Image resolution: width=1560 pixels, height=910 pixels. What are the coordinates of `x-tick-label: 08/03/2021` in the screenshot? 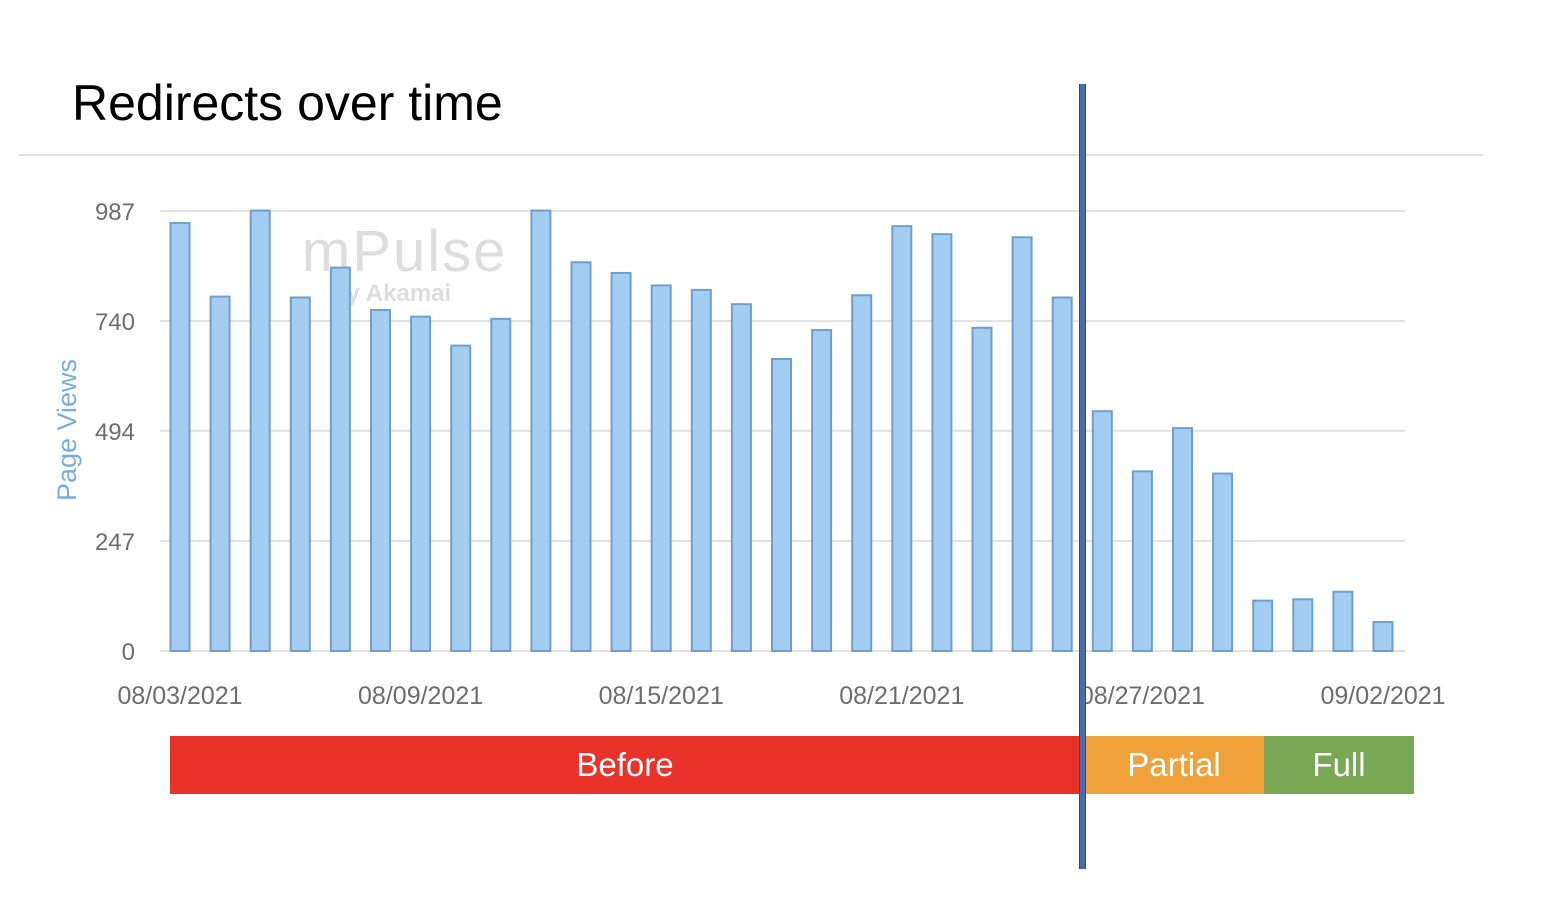 It's located at (179, 696).